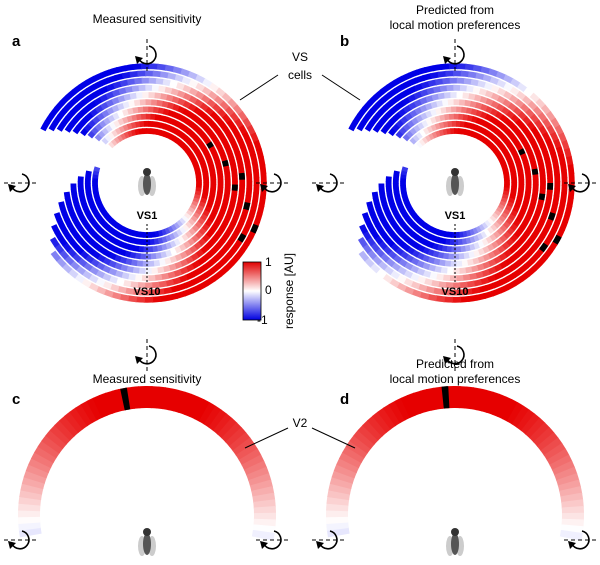 This screenshot has width=600, height=565. I want to click on arrow-head, so click(139, 60).